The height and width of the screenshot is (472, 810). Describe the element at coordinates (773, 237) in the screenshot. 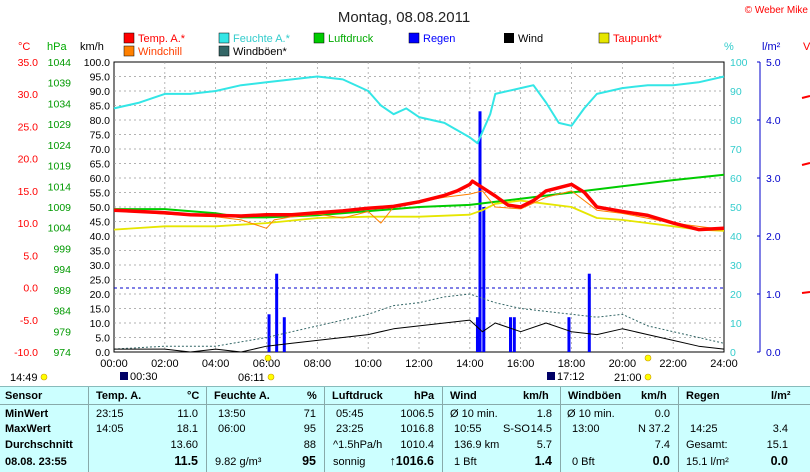

I see `rain-tick-label: 2.0` at that location.